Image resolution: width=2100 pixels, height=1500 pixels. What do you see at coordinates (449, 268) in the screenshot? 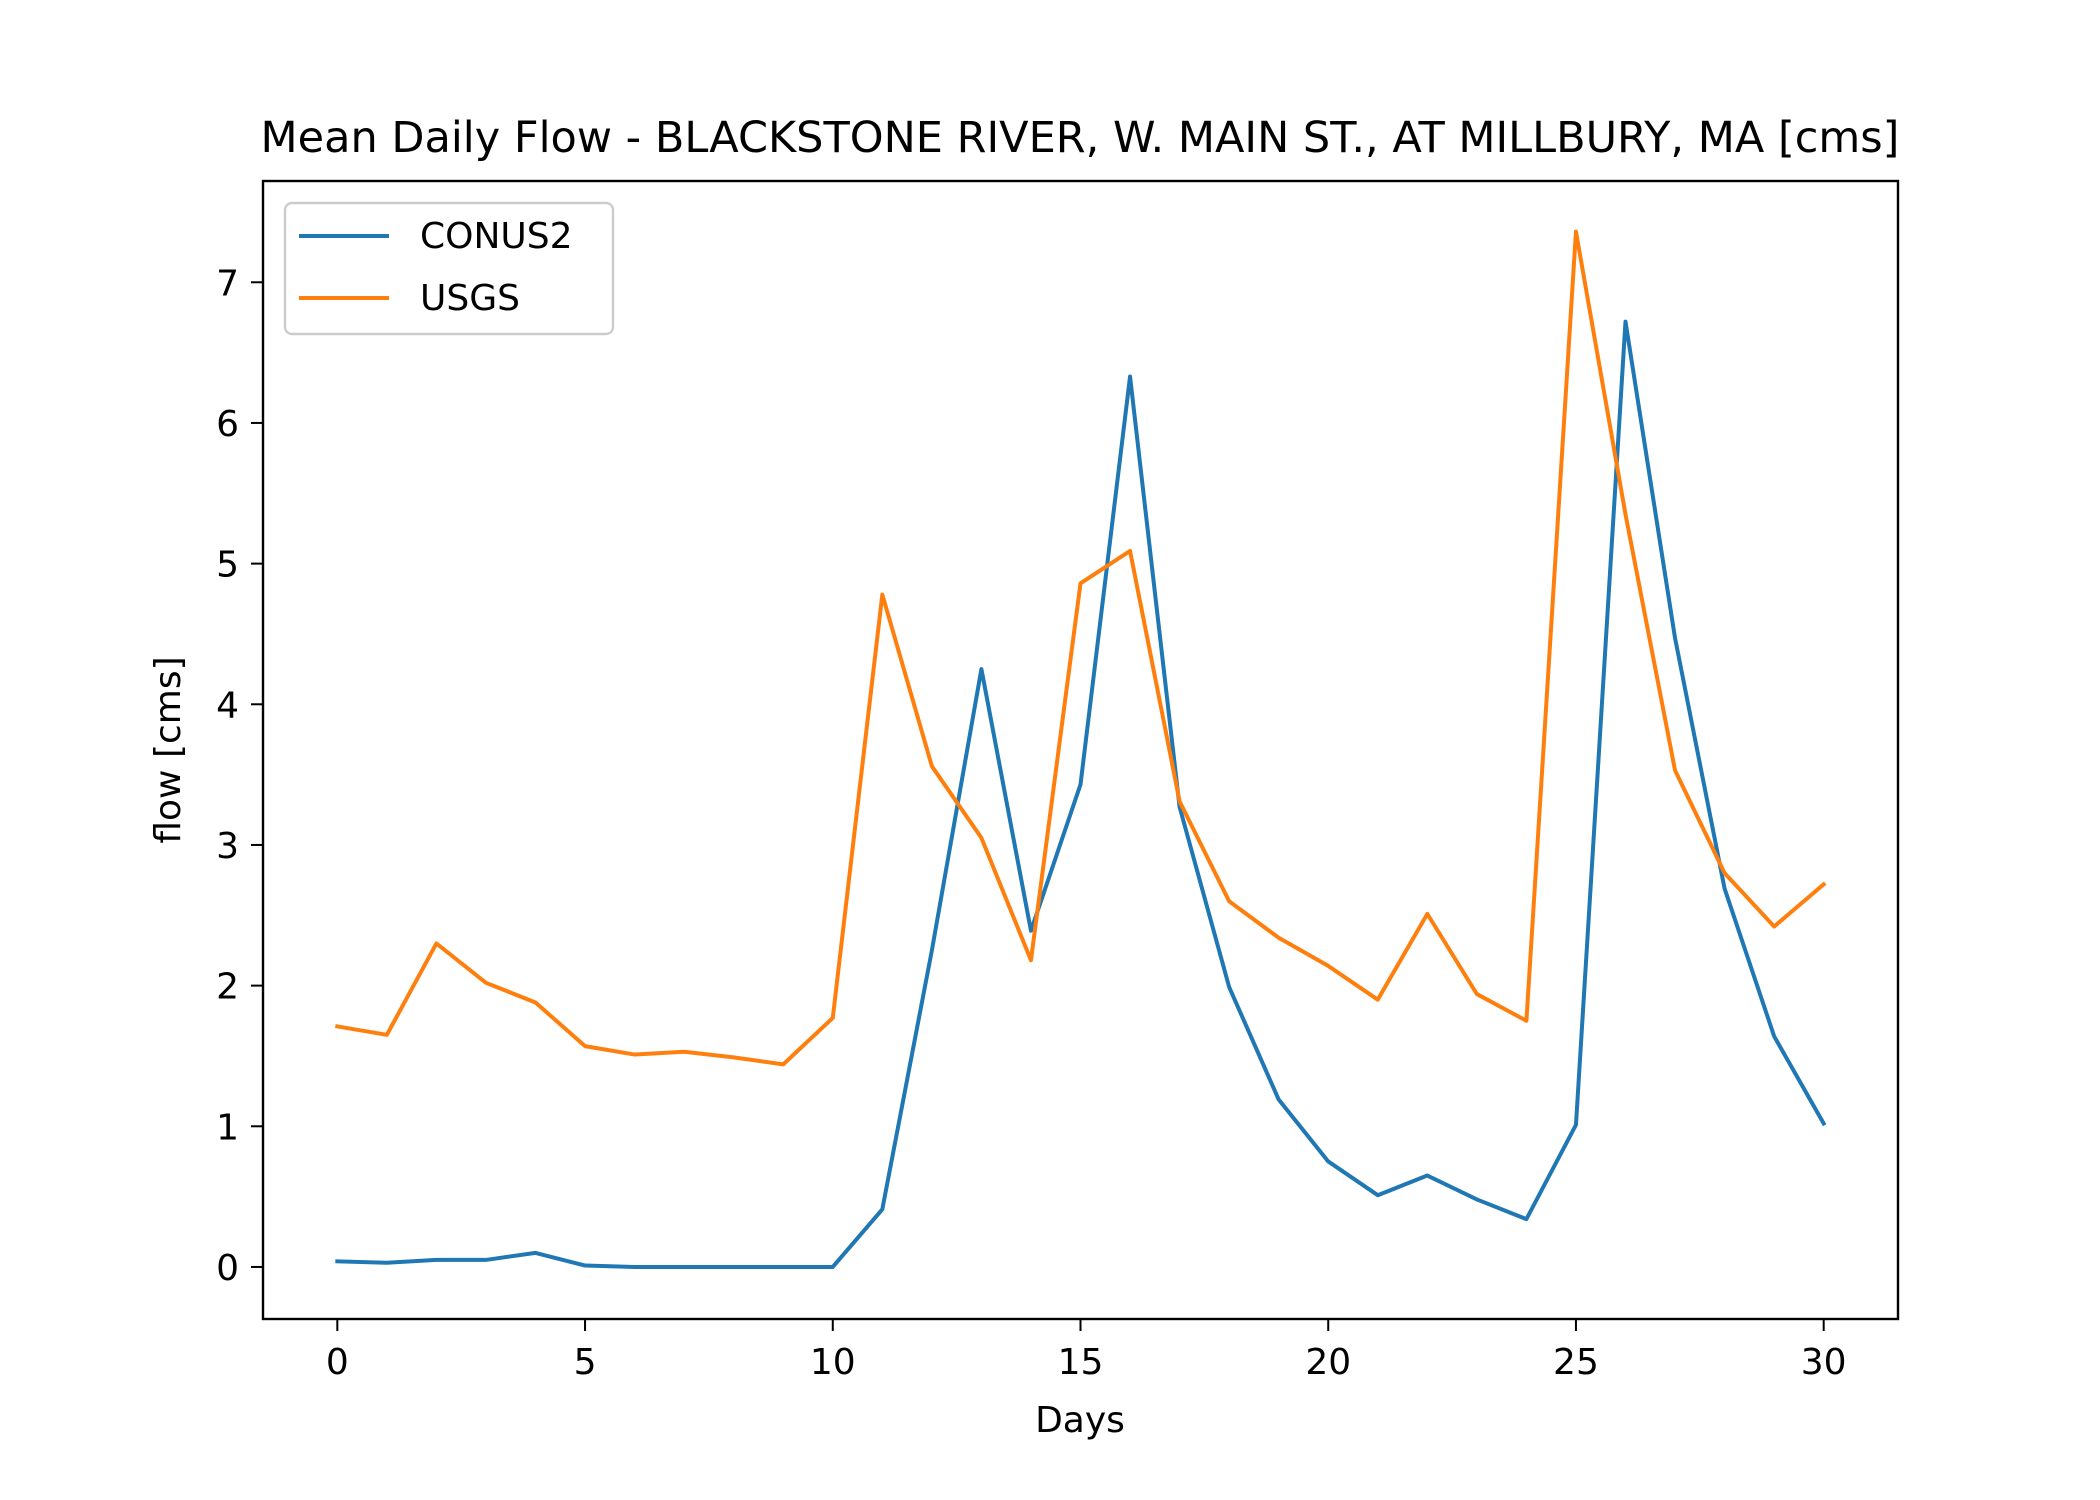
I see `legend: CONUS2 USGS` at bounding box center [449, 268].